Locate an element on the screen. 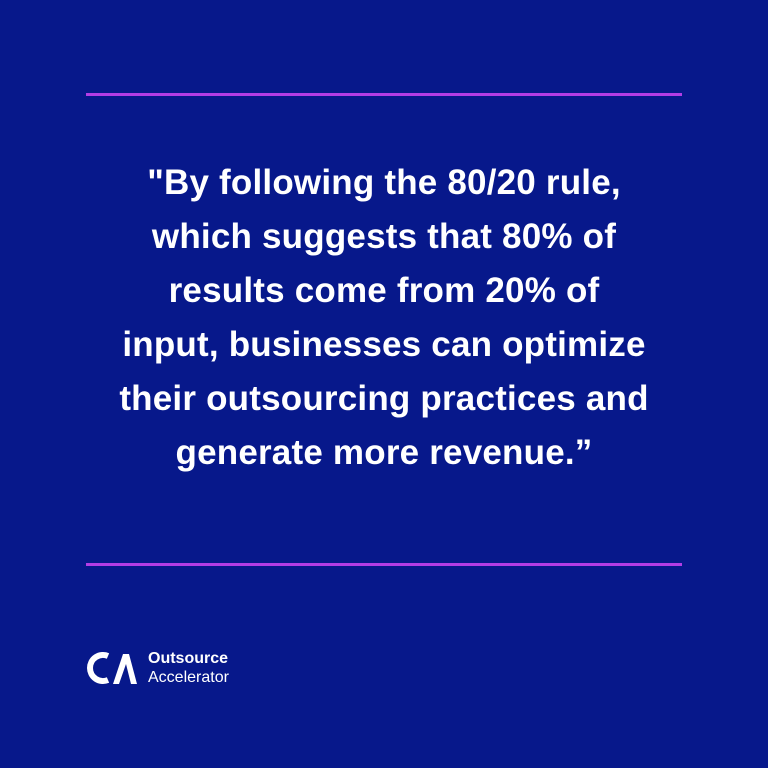 This screenshot has height=768, width=768. brand-logo: Outsource Accelerator is located at coordinates (157, 668).